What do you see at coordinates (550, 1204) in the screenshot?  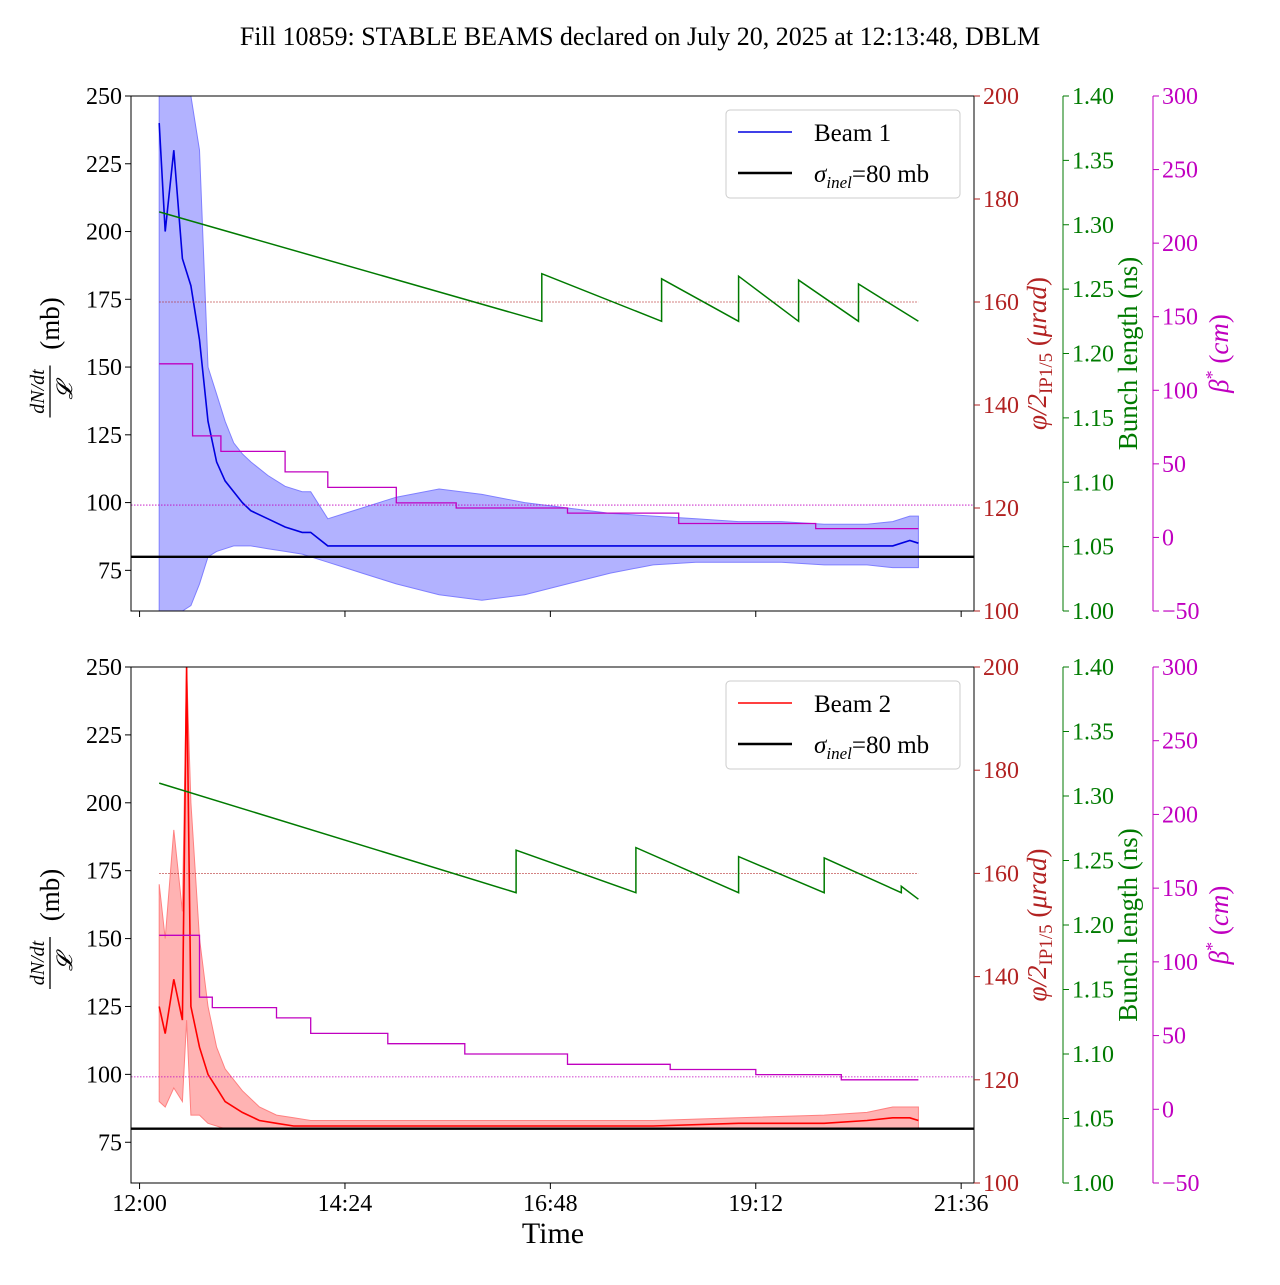 I see `x-tick-label: 16:48` at bounding box center [550, 1204].